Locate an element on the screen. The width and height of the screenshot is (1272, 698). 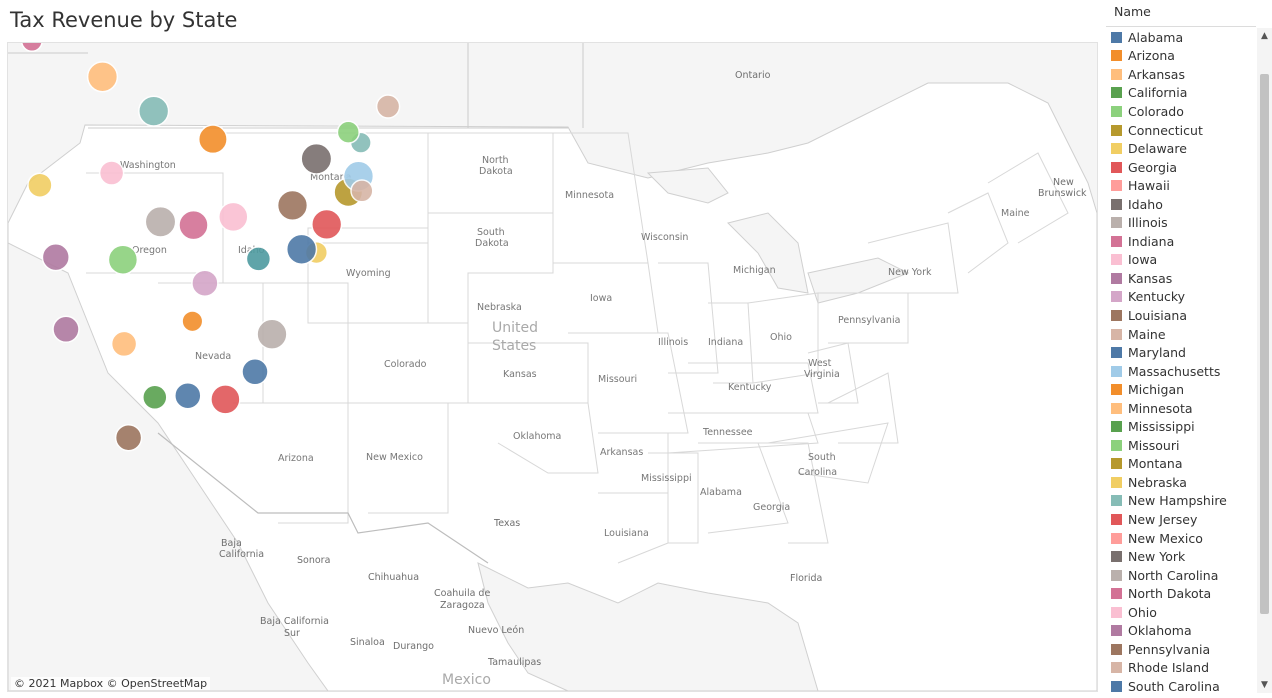
legend-item: Connecticut is located at coordinates (1184, 130).